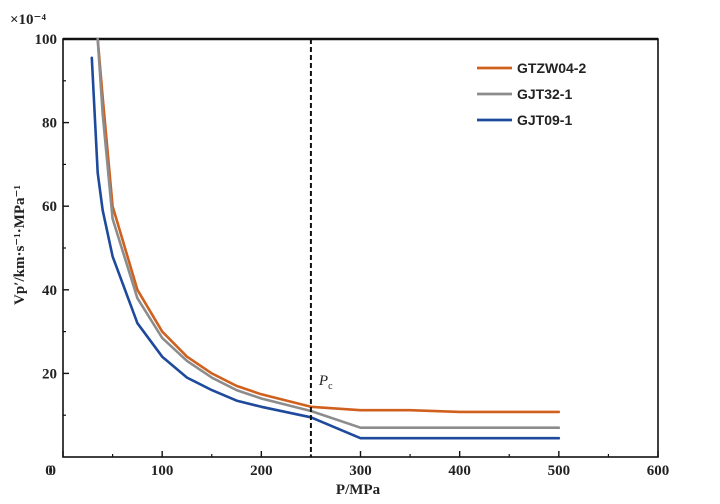  What do you see at coordinates (162, 471) in the screenshot?
I see `x-tick-label: 100` at bounding box center [162, 471].